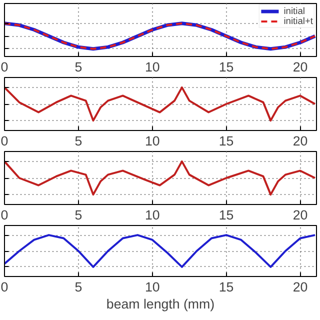  What do you see at coordinates (298, 21) in the screenshot?
I see `legend-label: initial+t` at bounding box center [298, 21].